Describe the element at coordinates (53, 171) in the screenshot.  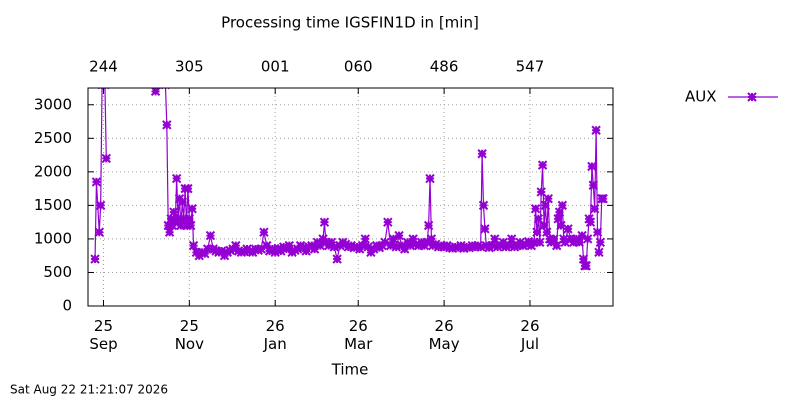
I see `y-tick-label: 2000` at that location.